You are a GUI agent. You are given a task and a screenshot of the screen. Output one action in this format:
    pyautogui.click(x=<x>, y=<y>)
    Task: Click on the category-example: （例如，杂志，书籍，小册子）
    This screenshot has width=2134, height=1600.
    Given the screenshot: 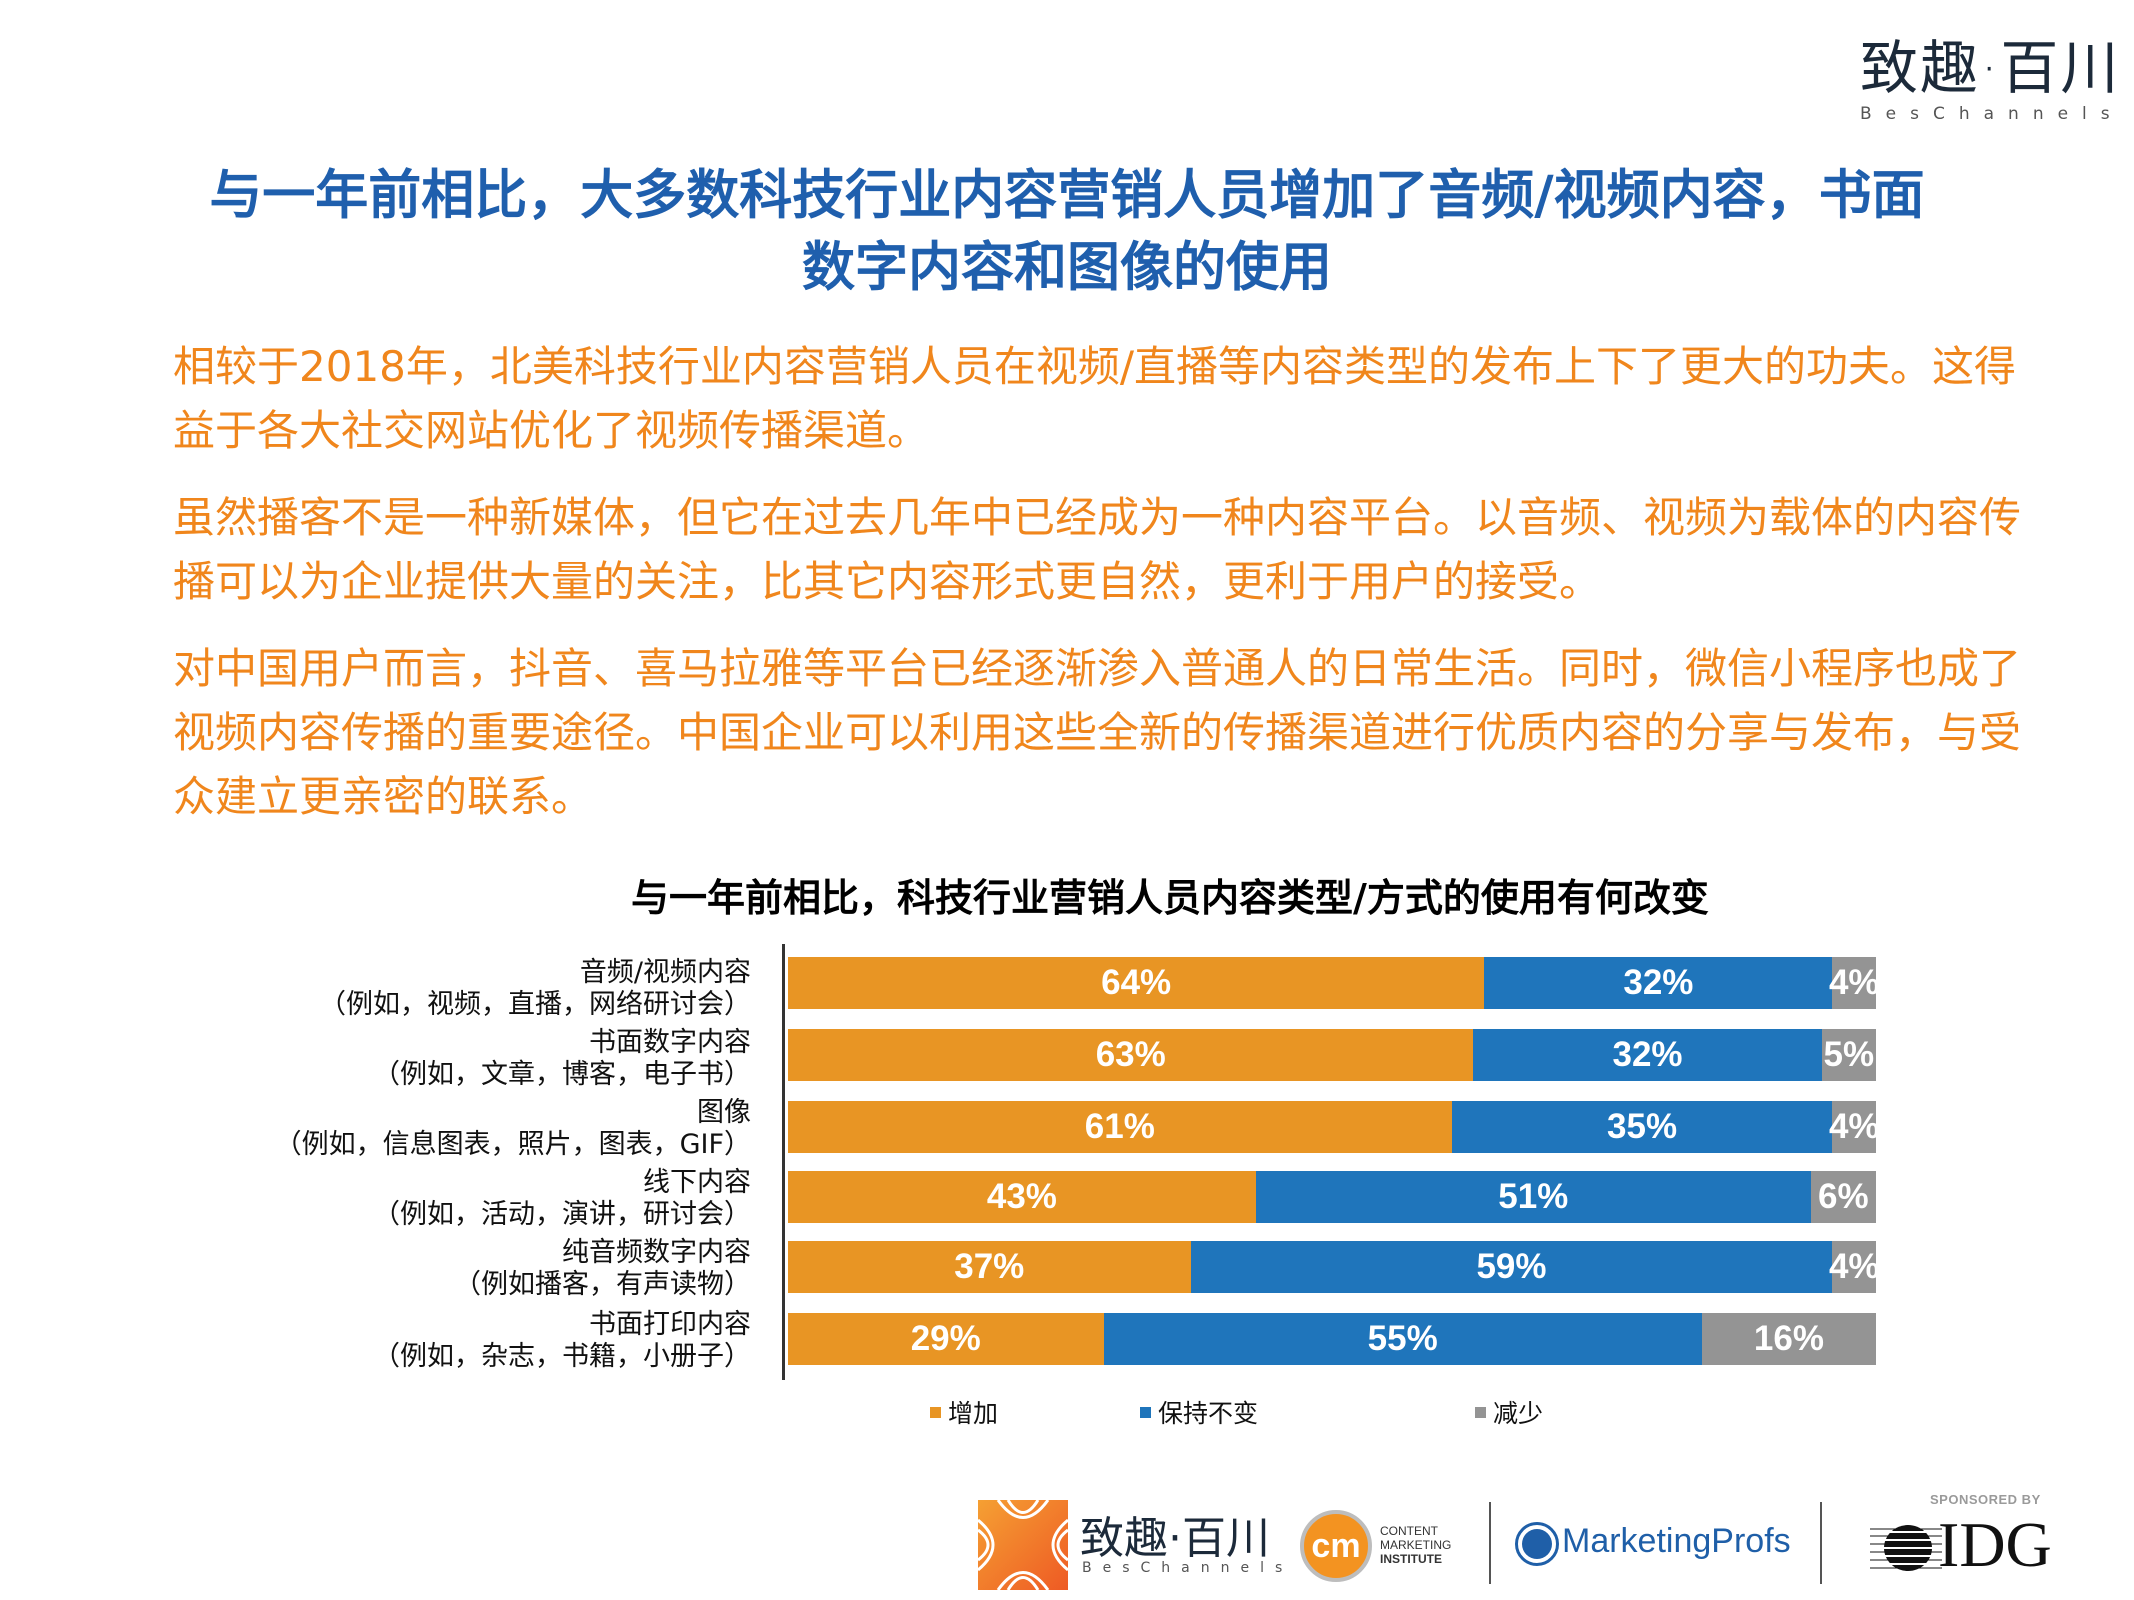 What is the action you would take?
    pyautogui.click(x=562, y=1356)
    